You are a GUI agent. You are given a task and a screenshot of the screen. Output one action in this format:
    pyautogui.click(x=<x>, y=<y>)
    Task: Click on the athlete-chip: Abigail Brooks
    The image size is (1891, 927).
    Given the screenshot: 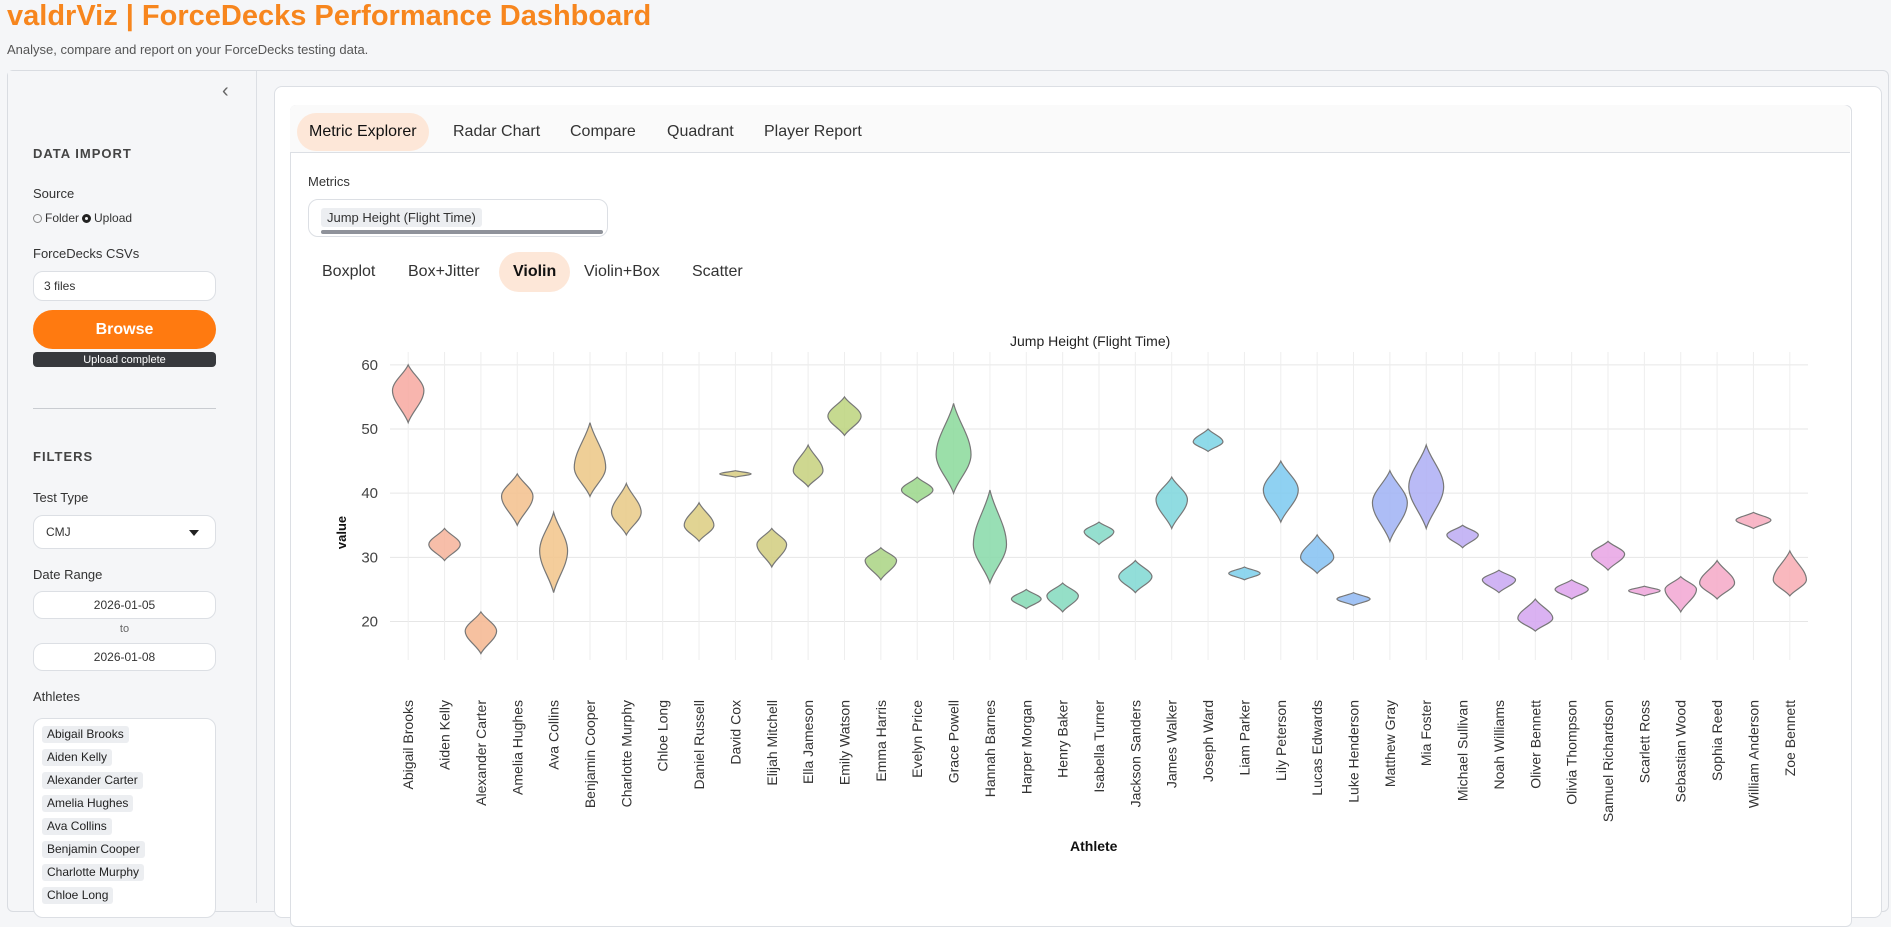 What is the action you would take?
    pyautogui.click(x=85, y=734)
    